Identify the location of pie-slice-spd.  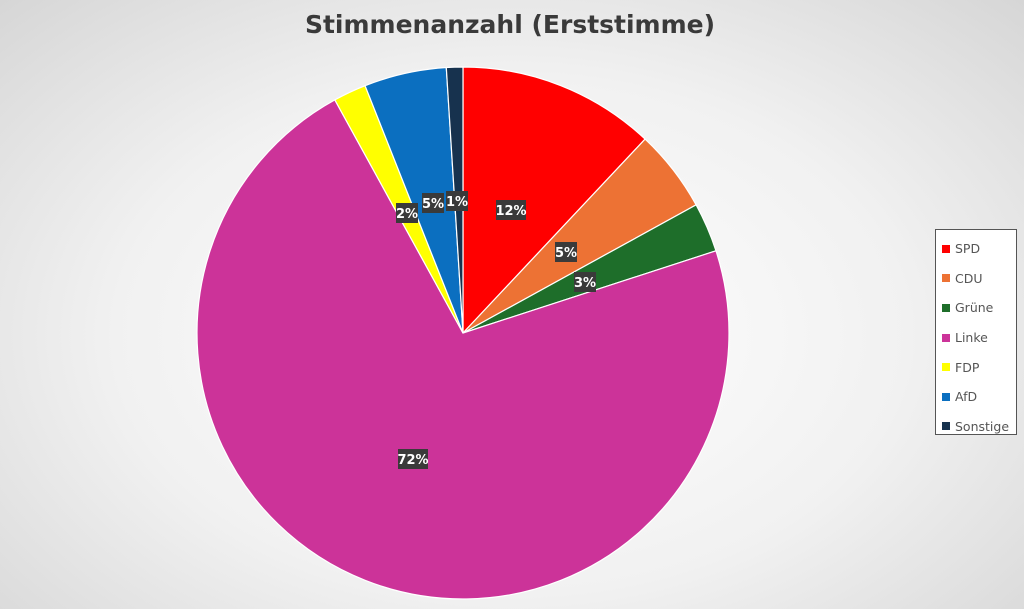
(554, 200).